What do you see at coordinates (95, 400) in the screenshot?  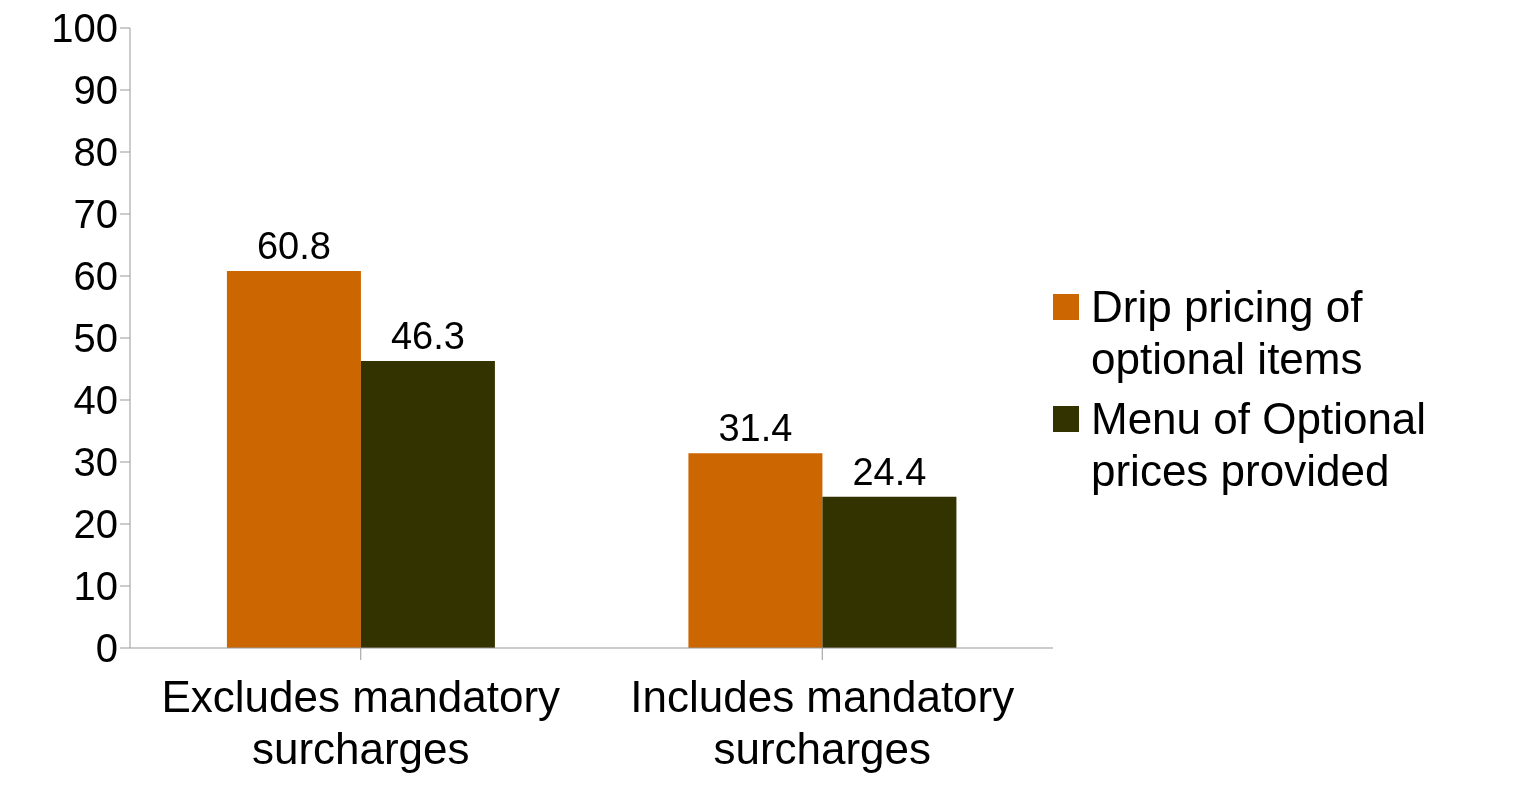 I see `y-tick-label: 40` at bounding box center [95, 400].